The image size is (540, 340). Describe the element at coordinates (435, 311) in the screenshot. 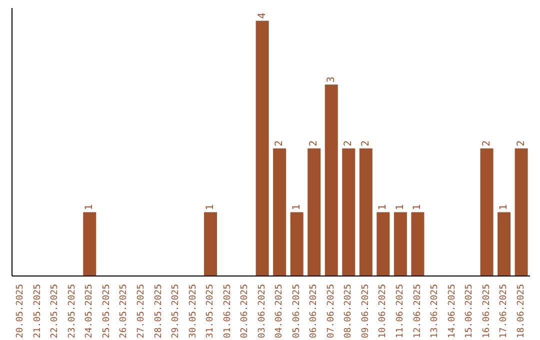

I see `x-tick-label: 13.06.2025` at that location.